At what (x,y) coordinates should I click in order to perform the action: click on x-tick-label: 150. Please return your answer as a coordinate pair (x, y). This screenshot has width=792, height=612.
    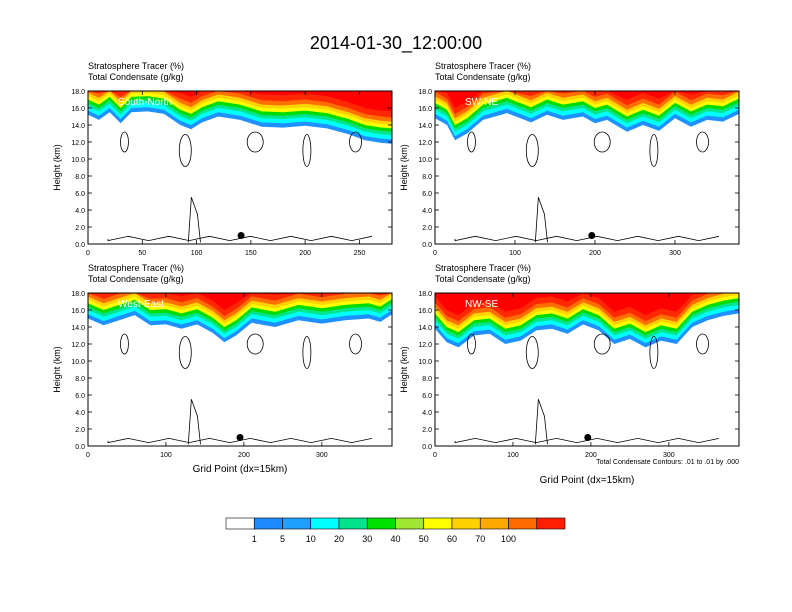
    Looking at the image, I should click on (251, 253).